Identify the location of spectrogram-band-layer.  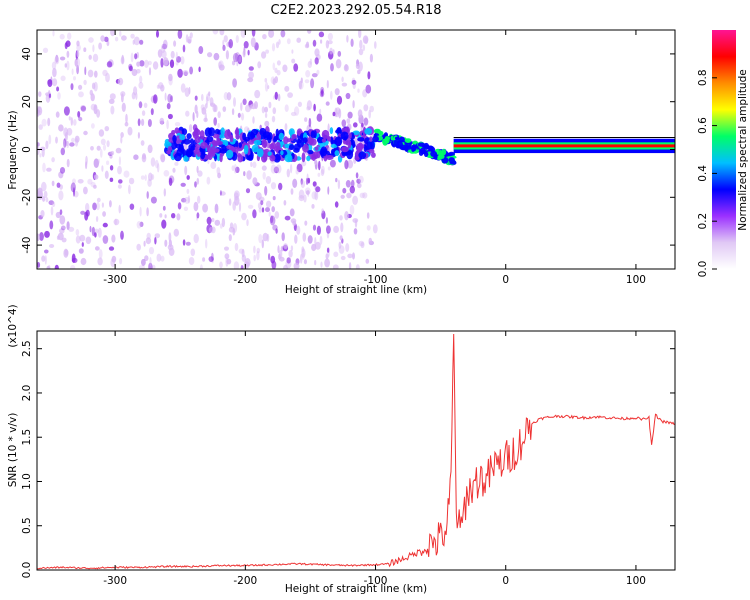
(310, 146).